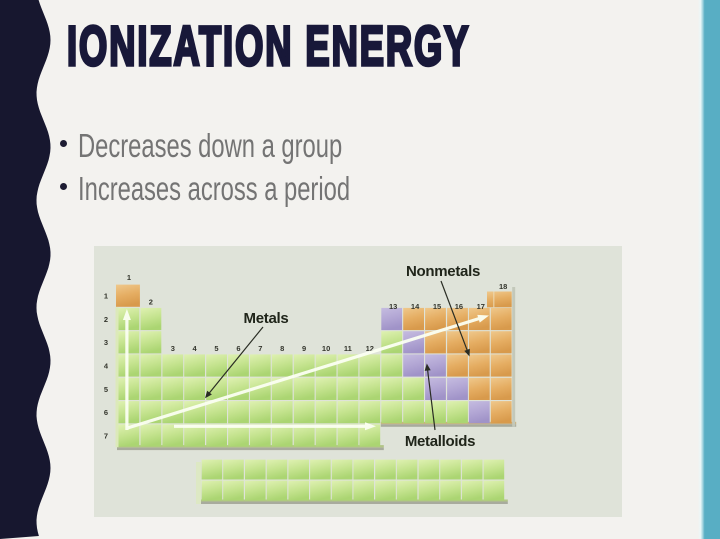 The height and width of the screenshot is (539, 720). What do you see at coordinates (503, 286) in the screenshot?
I see `svg-text: 18` at bounding box center [503, 286].